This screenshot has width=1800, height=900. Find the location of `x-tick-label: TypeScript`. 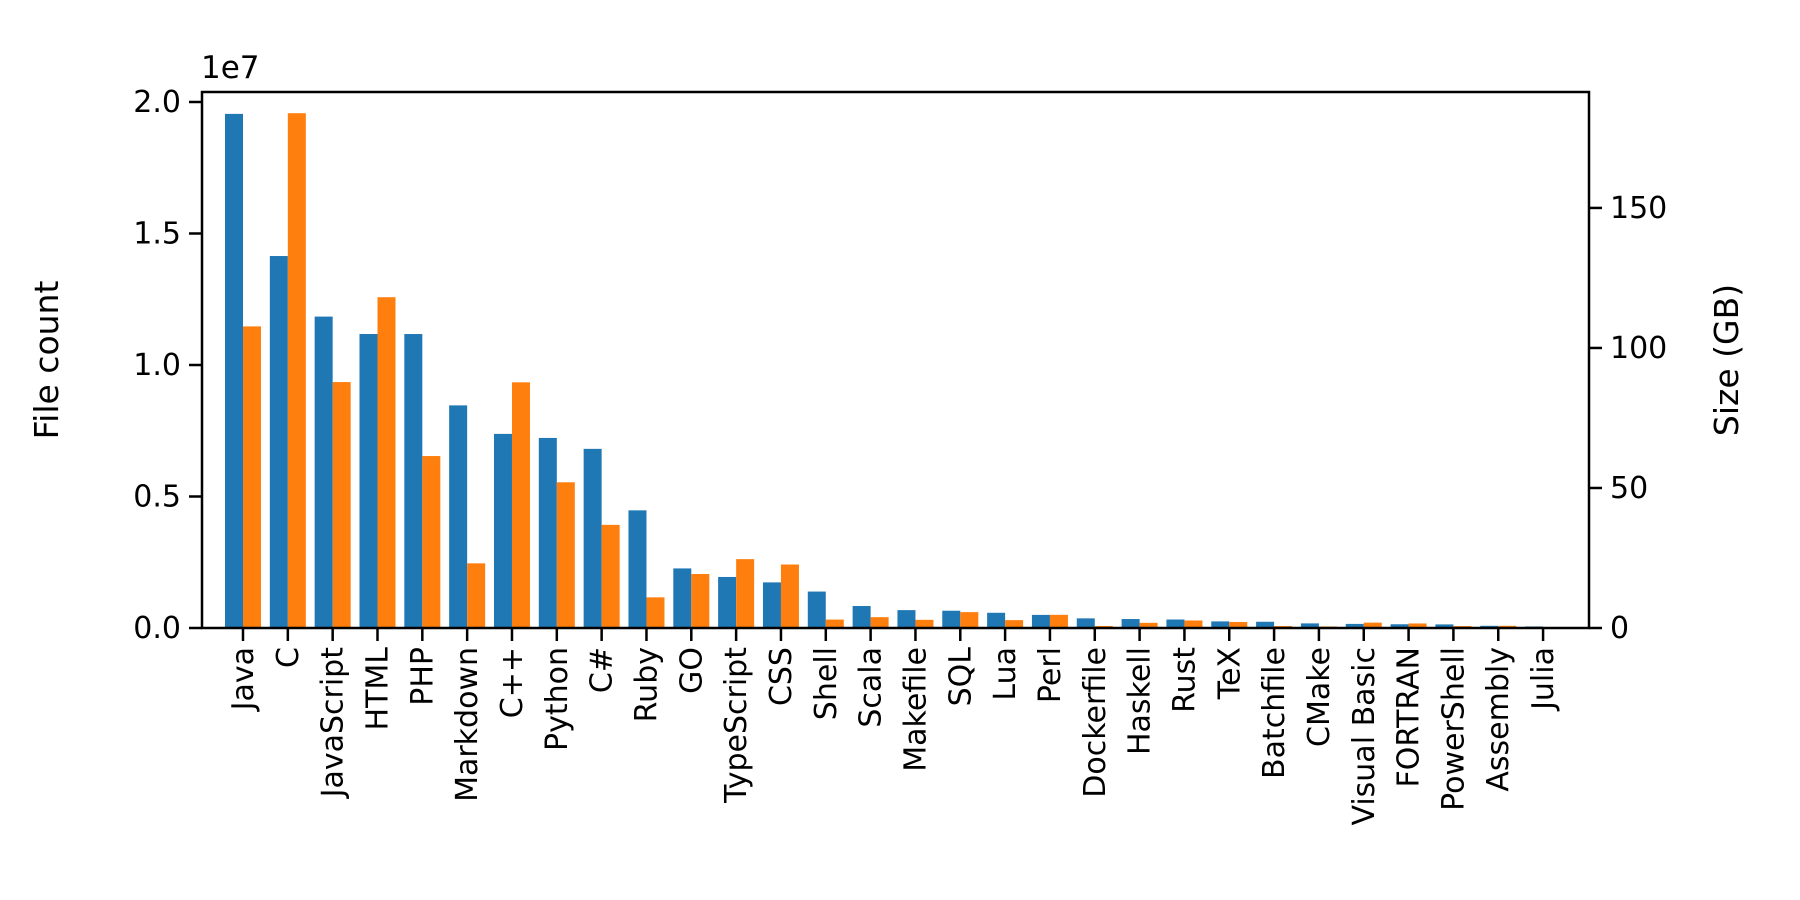

x-tick-label: TypeScript is located at coordinates (736, 725).